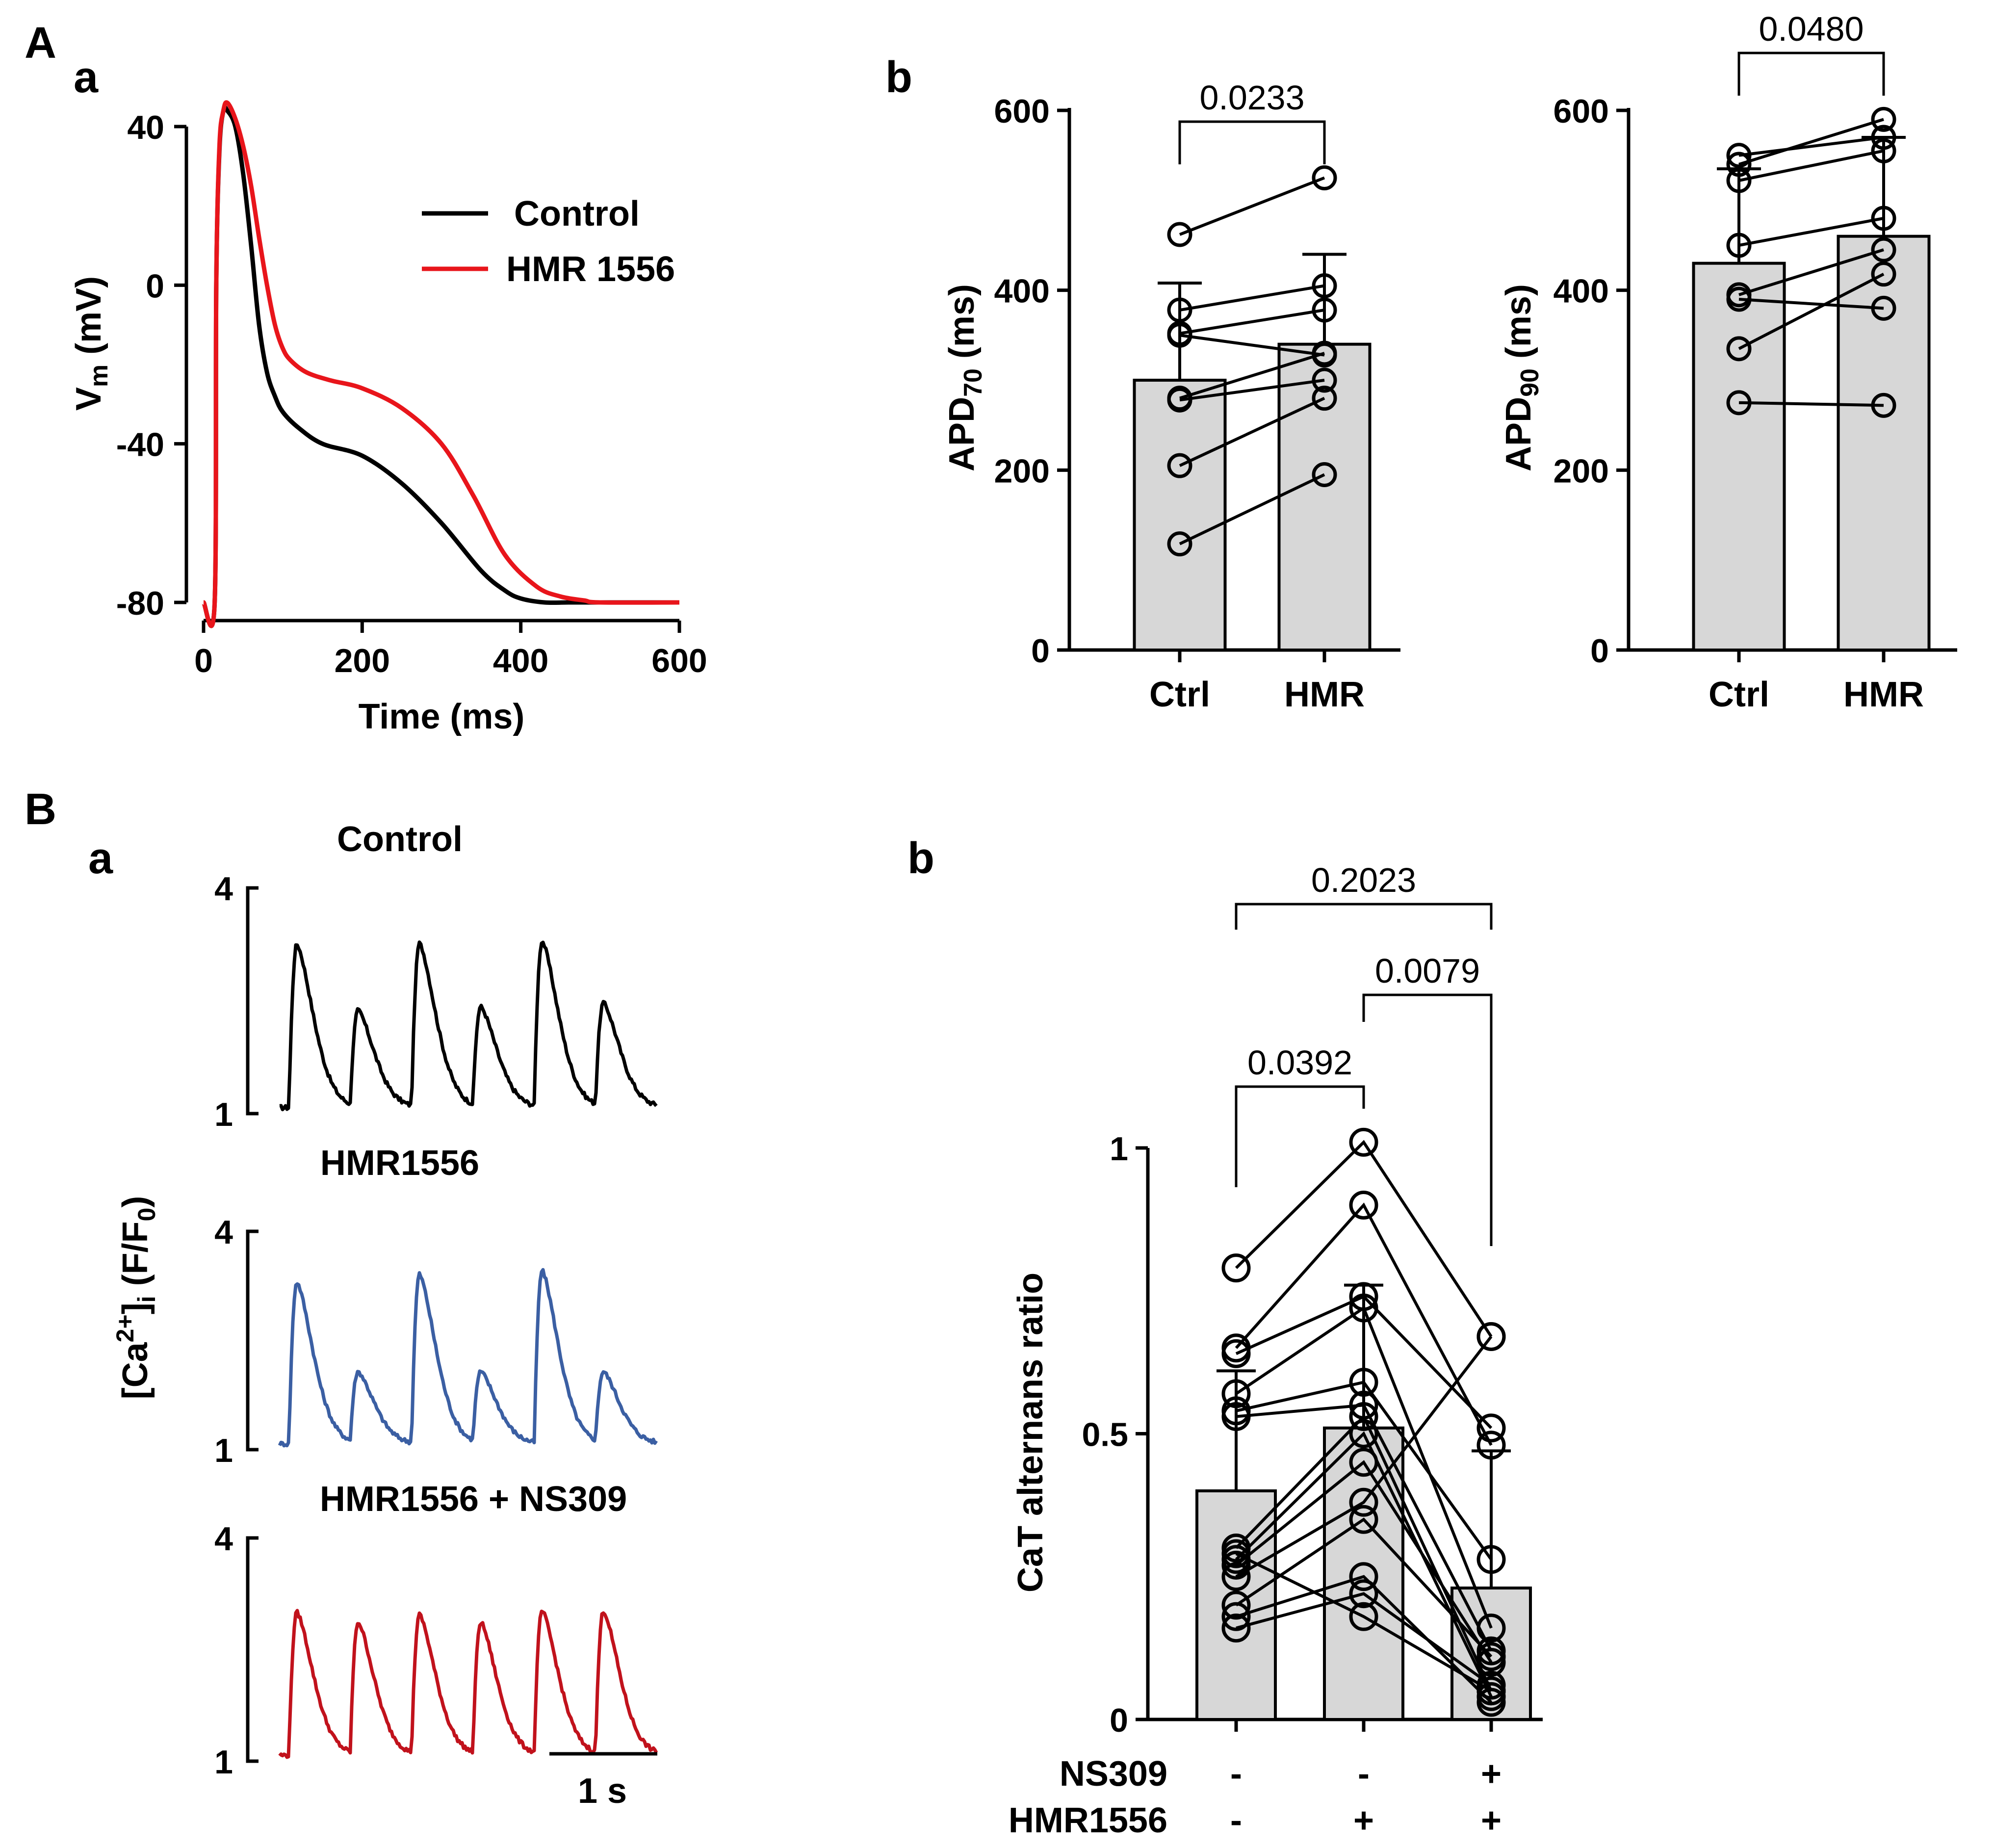  I want to click on aa-y-axis-label: Vm (mV), so click(91, 343).